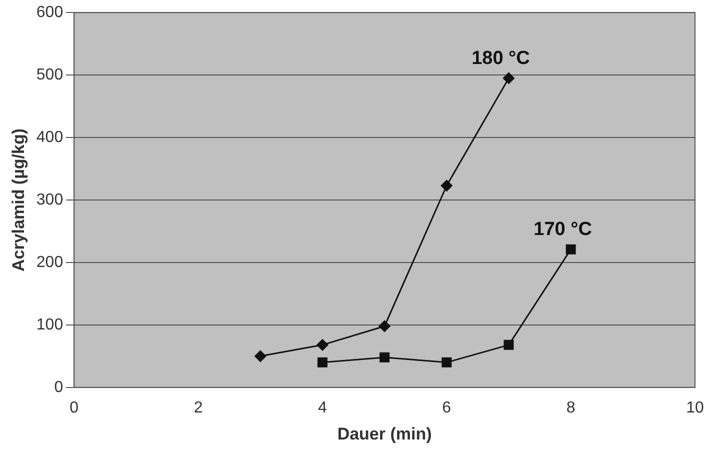  What do you see at coordinates (563, 229) in the screenshot?
I see `series-label: 170 °C` at bounding box center [563, 229].